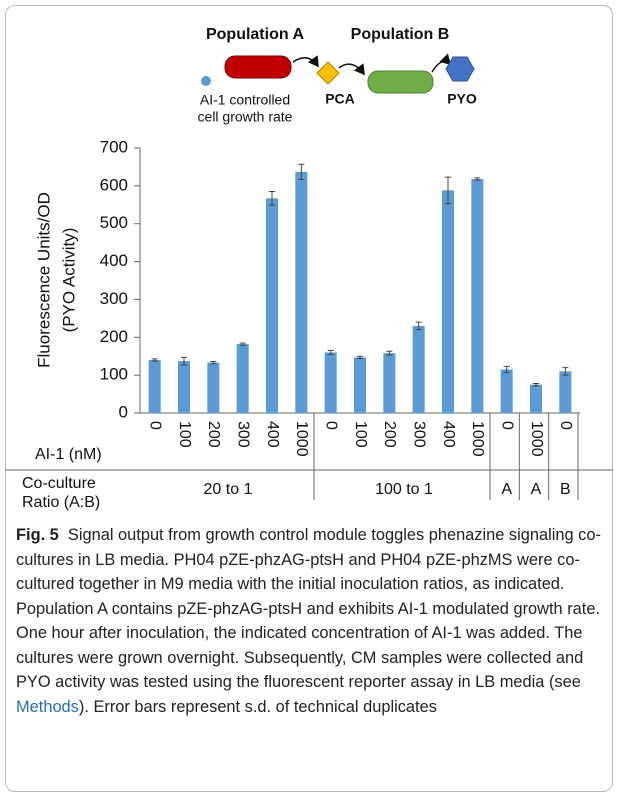  I want to click on y-tick-label: 400, so click(114, 260).